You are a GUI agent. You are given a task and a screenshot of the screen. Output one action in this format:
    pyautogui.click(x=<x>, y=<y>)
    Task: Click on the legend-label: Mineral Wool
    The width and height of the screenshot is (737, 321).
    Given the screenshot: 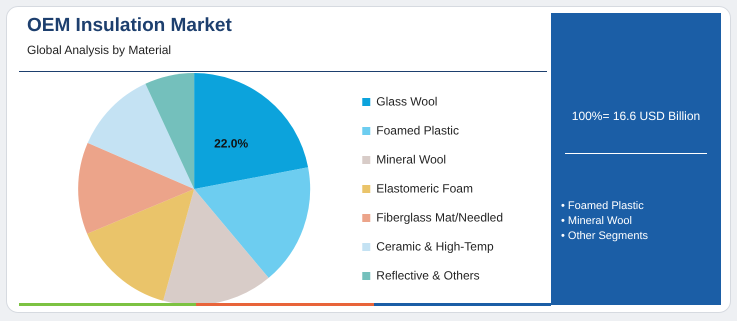 What is the action you would take?
    pyautogui.click(x=411, y=159)
    